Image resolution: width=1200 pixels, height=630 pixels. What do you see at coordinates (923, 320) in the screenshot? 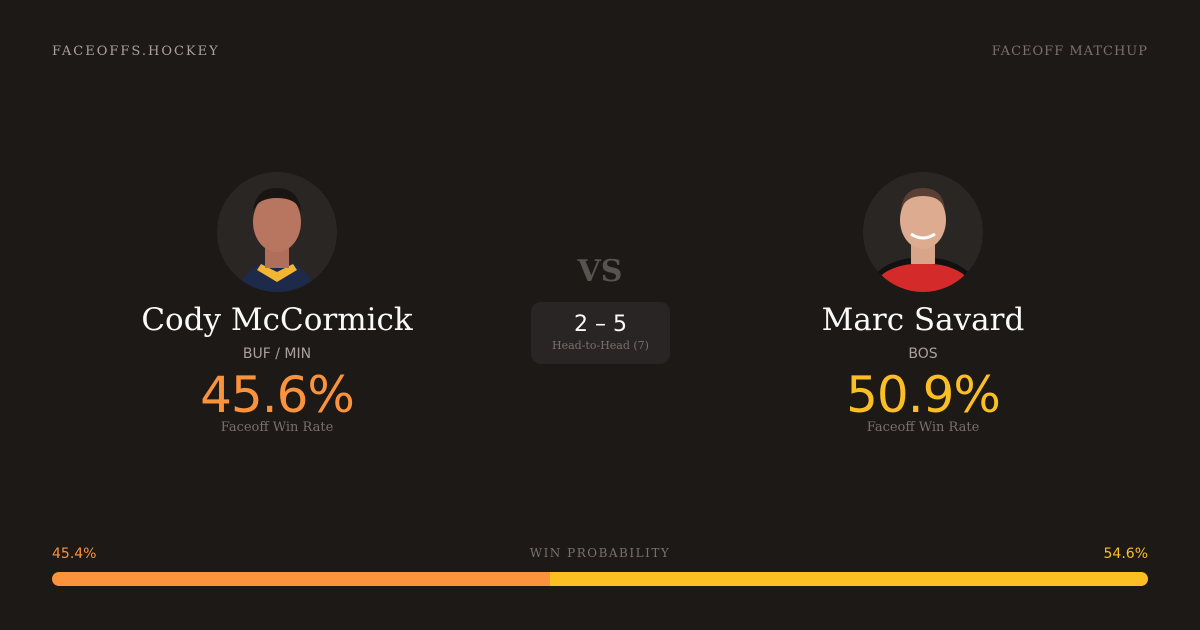
I see `player-right-name: Marc Savard` at bounding box center [923, 320].